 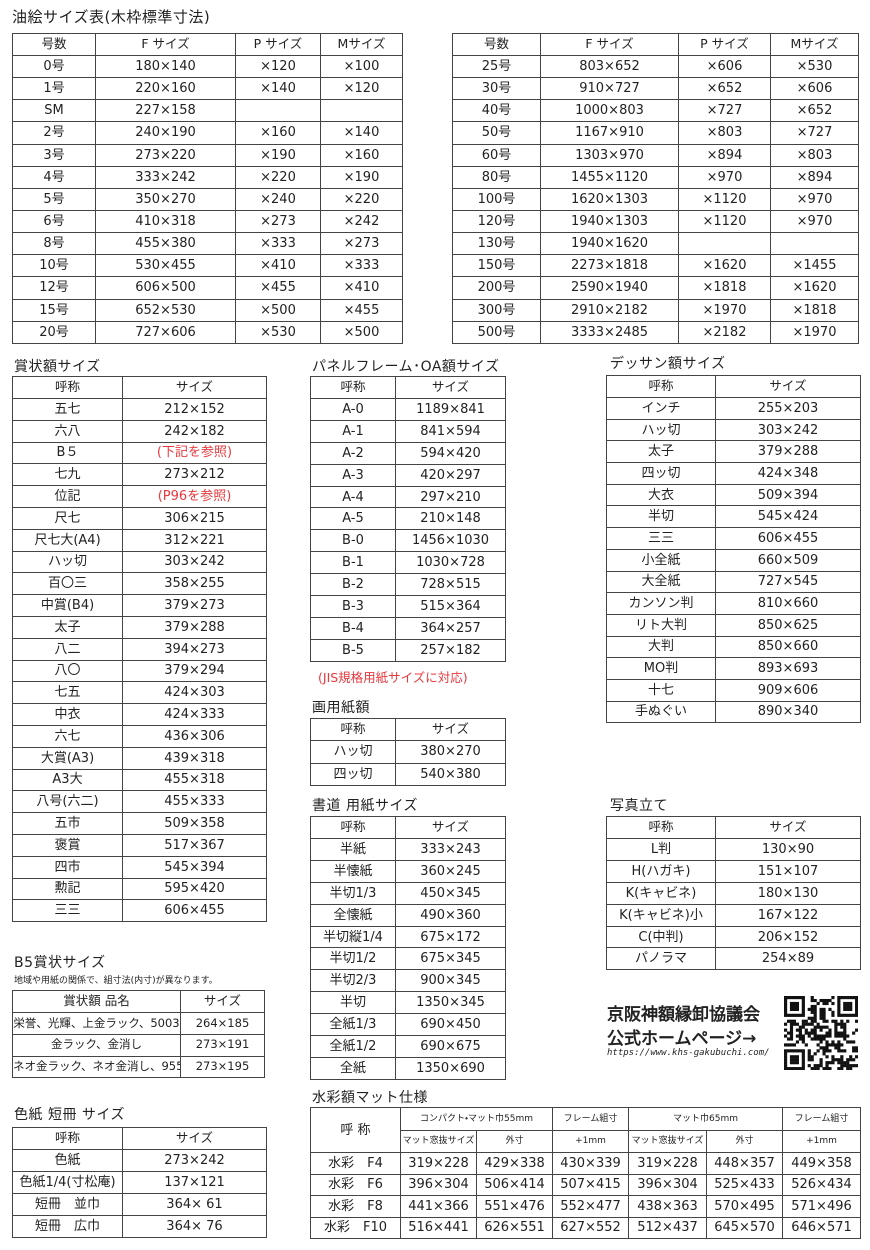 What do you see at coordinates (207, 155) in the screenshot?
I see `table-row: 3号 273×220 ×190 ×160` at bounding box center [207, 155].